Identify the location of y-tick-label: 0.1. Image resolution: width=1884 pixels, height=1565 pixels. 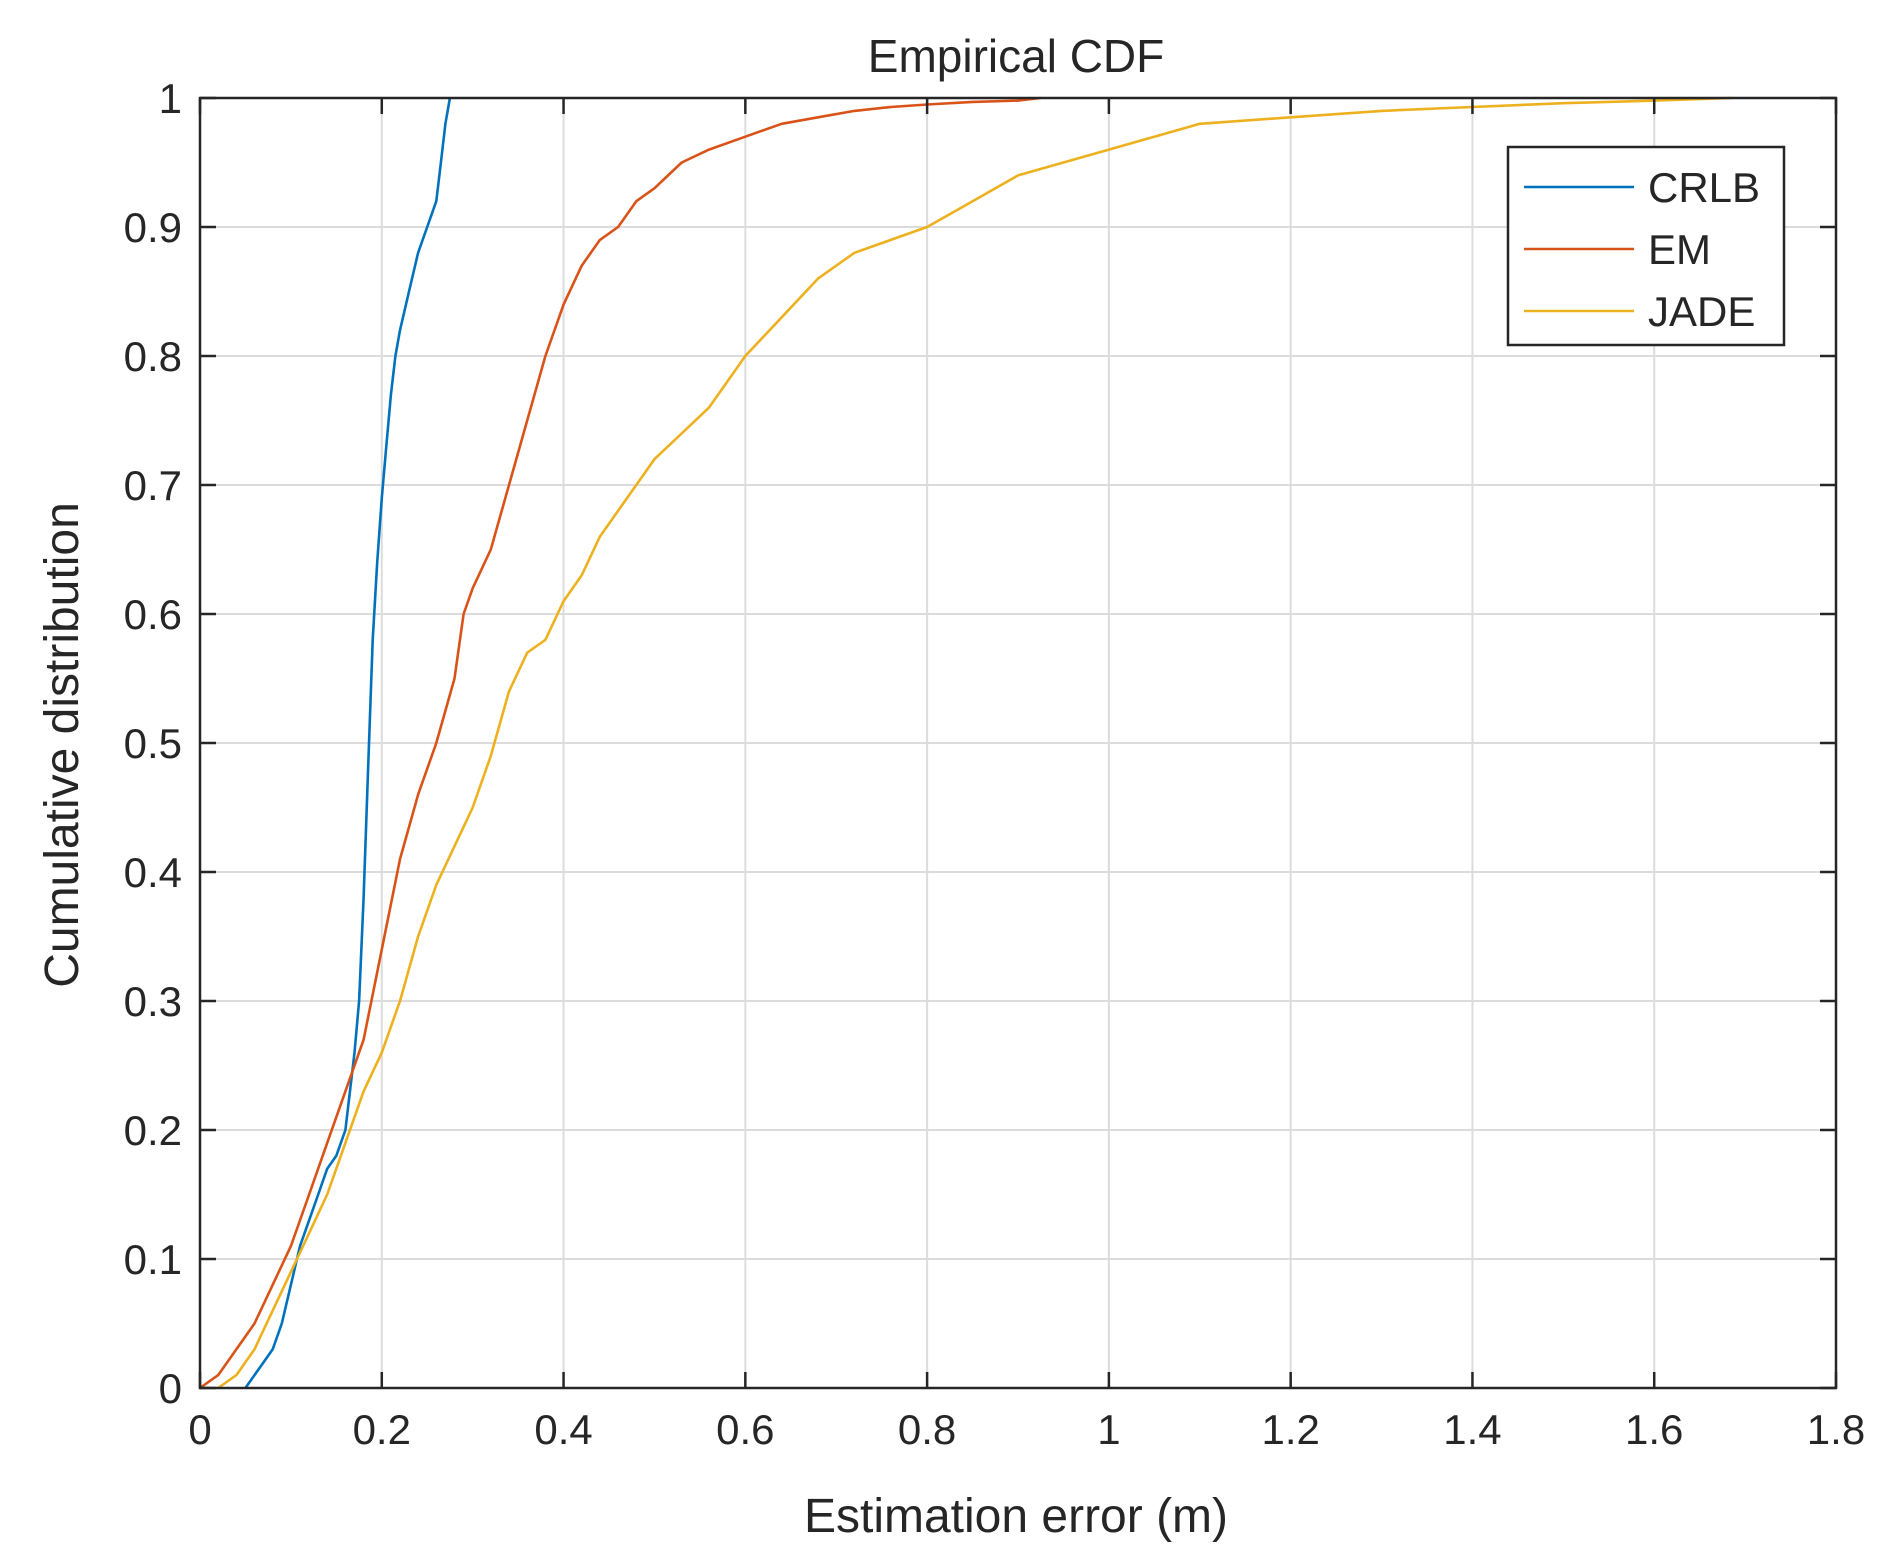
(153, 1259).